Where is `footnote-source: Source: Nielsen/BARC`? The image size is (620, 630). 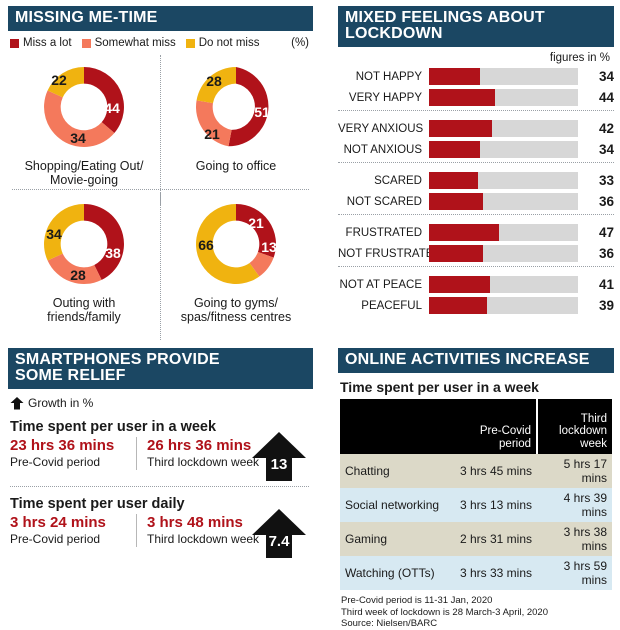 footnote-source: Source: Nielsen/BARC is located at coordinates (389, 623).